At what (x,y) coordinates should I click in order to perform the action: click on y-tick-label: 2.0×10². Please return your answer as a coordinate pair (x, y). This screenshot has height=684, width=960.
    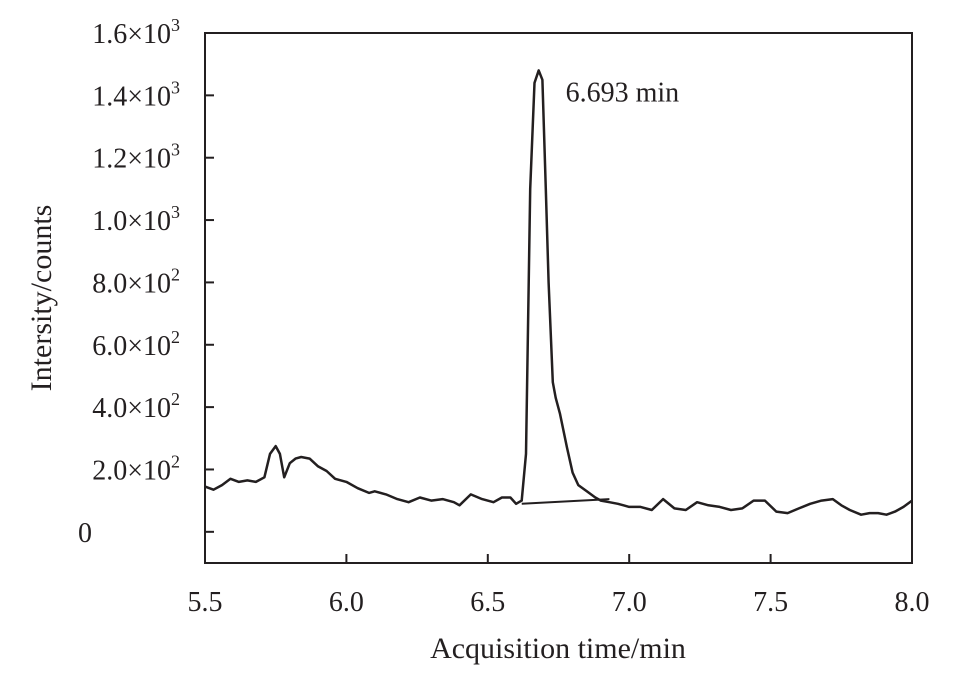
    Looking at the image, I should click on (136, 468).